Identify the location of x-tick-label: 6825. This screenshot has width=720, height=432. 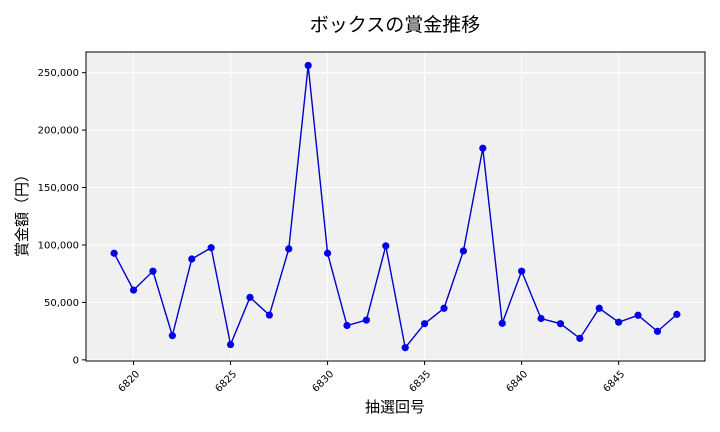
(226, 382).